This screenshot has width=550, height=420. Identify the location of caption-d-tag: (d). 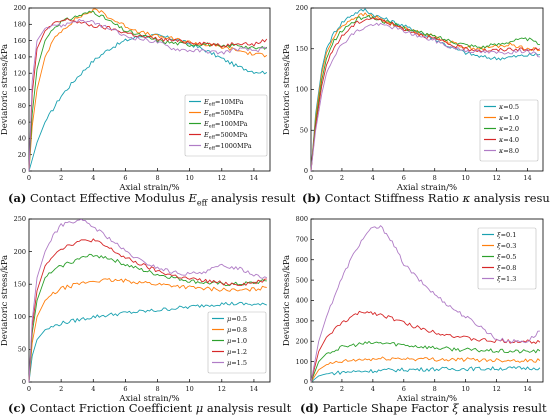
(309, 408).